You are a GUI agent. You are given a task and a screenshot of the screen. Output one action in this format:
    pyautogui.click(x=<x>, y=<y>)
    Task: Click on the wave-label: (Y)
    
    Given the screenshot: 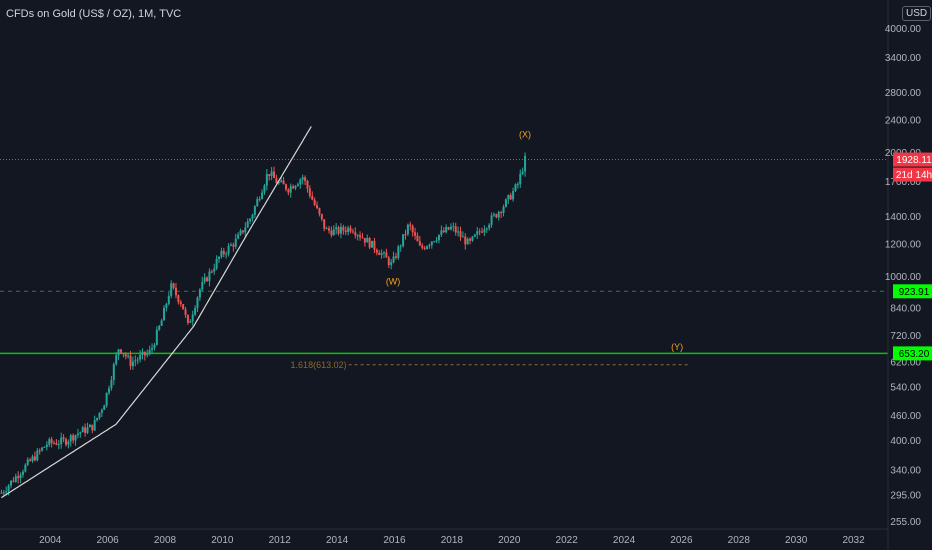 What is the action you would take?
    pyautogui.click(x=677, y=347)
    